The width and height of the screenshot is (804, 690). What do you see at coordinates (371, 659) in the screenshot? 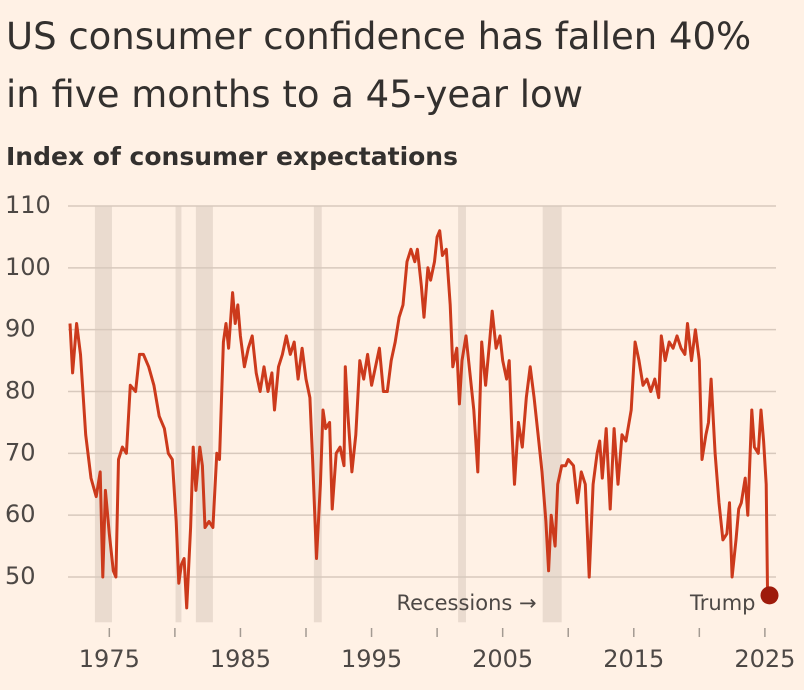
I see `x-tick-label: 1995` at bounding box center [371, 659].